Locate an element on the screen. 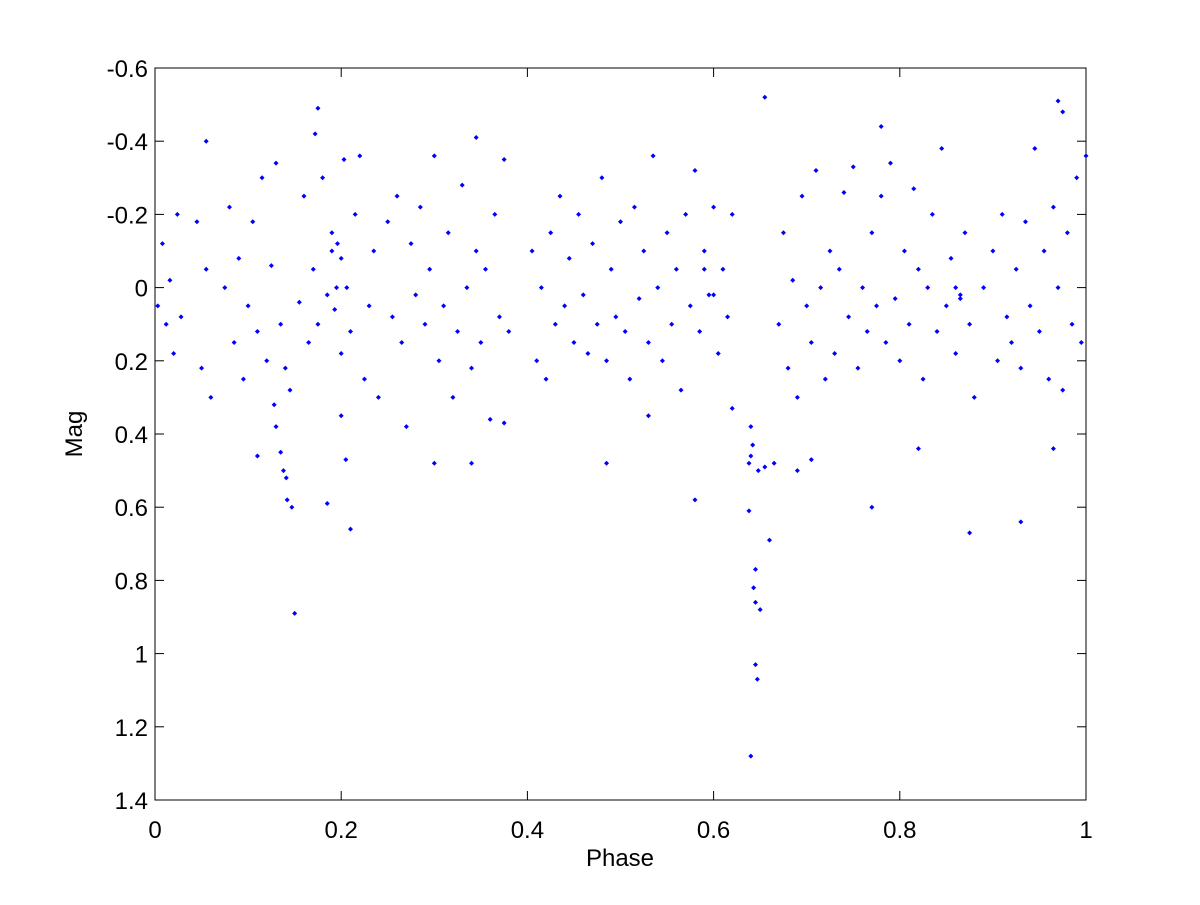  y-tick-label: 0.8 is located at coordinates (131, 581).